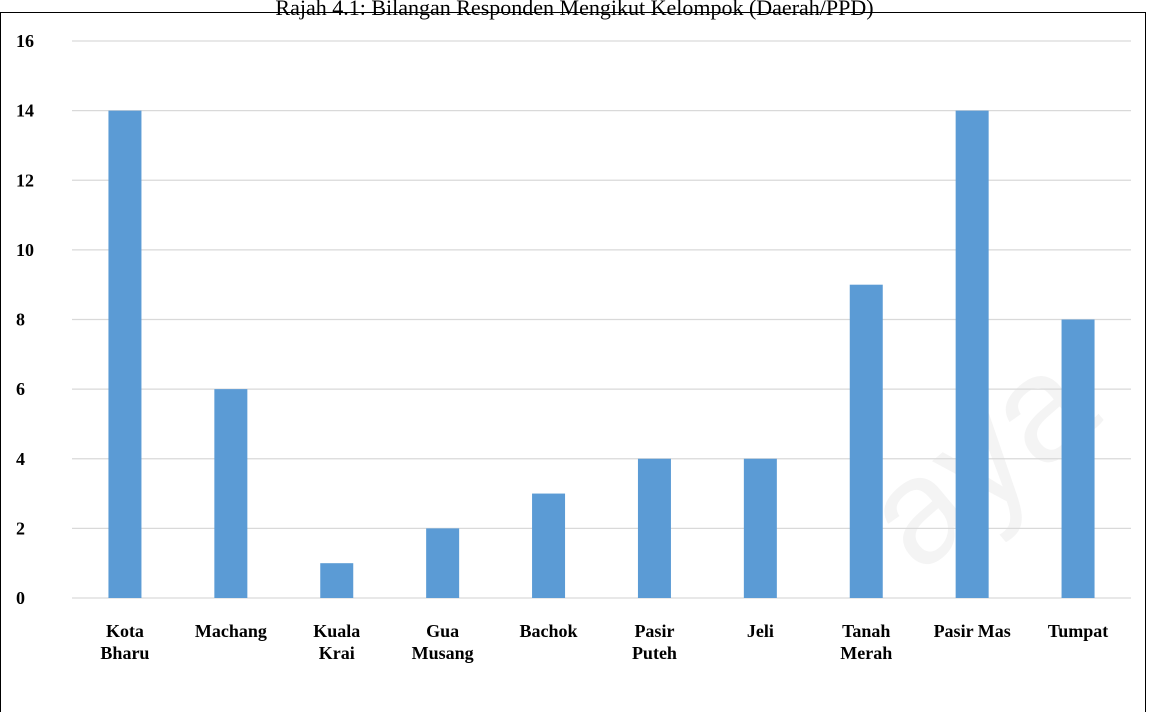 The width and height of the screenshot is (1149, 712). What do you see at coordinates (654, 653) in the screenshot?
I see `x-tick-label: Puteh` at bounding box center [654, 653].